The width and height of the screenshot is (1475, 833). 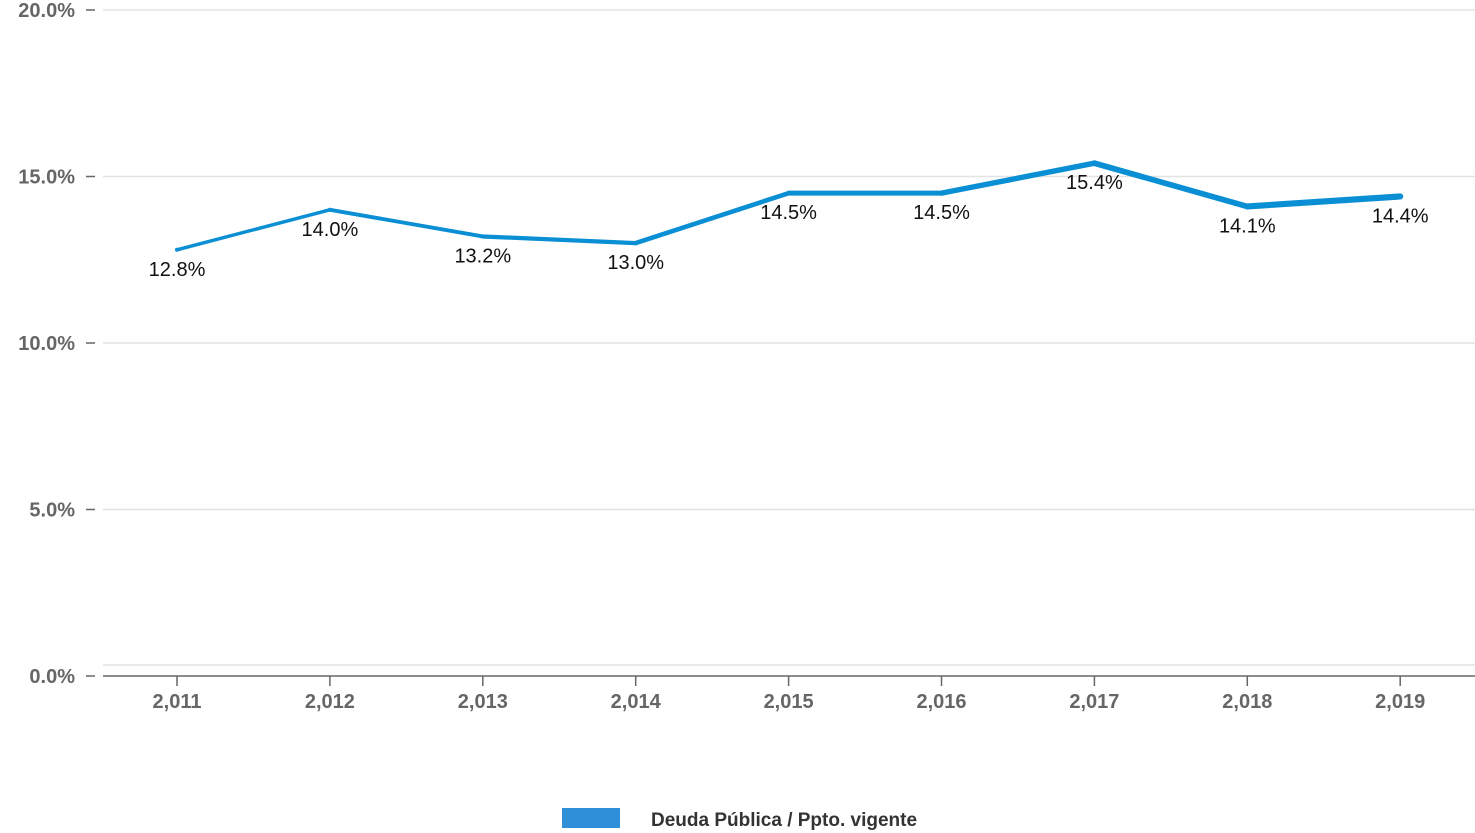 I want to click on legend-label: Deuda Pública / Ppto. vigente, so click(x=784, y=820).